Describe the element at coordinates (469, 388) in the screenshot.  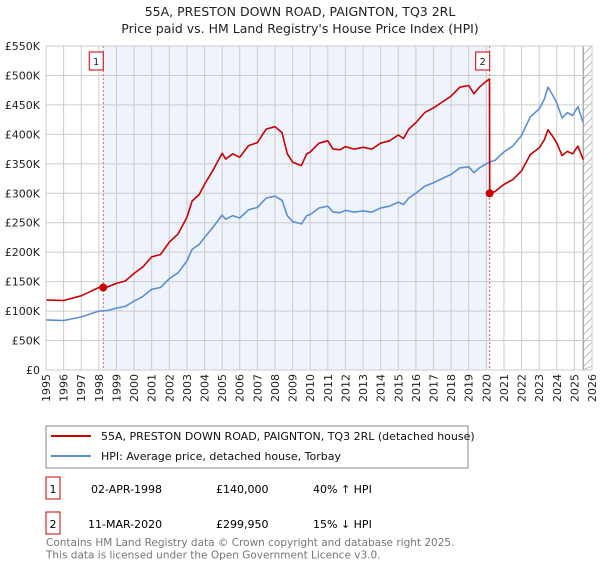
I see `x-tick-label: 2019` at that location.